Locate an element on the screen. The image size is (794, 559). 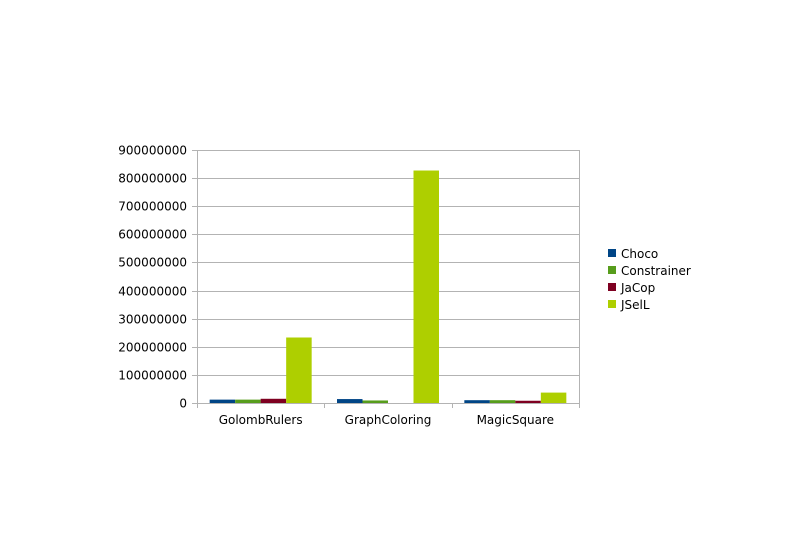
y-tick-label: 800000000 is located at coordinates (152, 179).